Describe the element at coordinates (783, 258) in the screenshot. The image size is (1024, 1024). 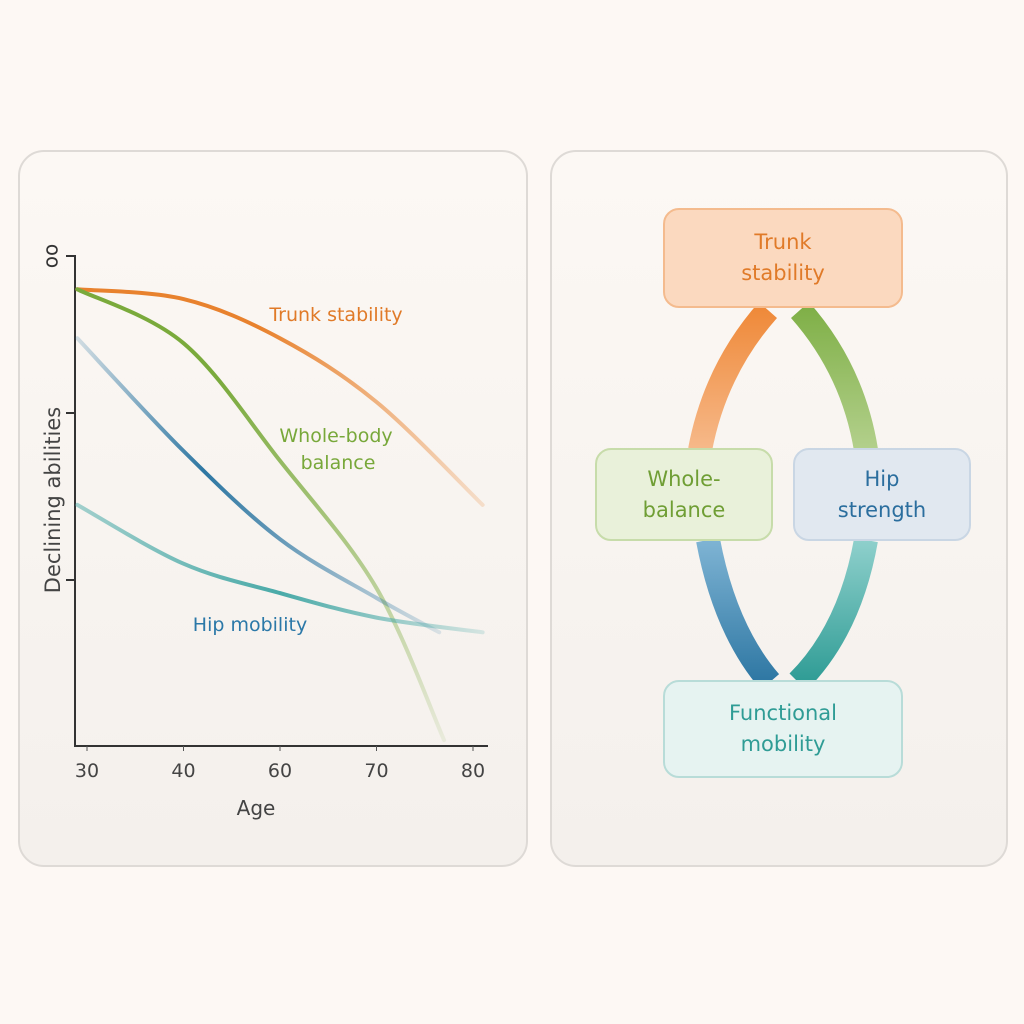
I see `node-trunk-stability: Trunk stability` at that location.